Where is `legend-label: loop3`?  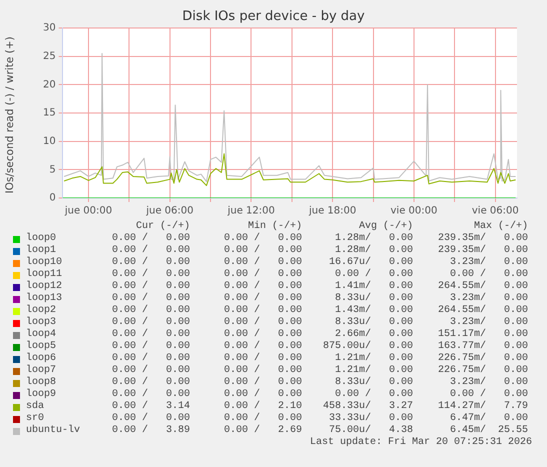 legend-label: loop3 is located at coordinates (41, 322).